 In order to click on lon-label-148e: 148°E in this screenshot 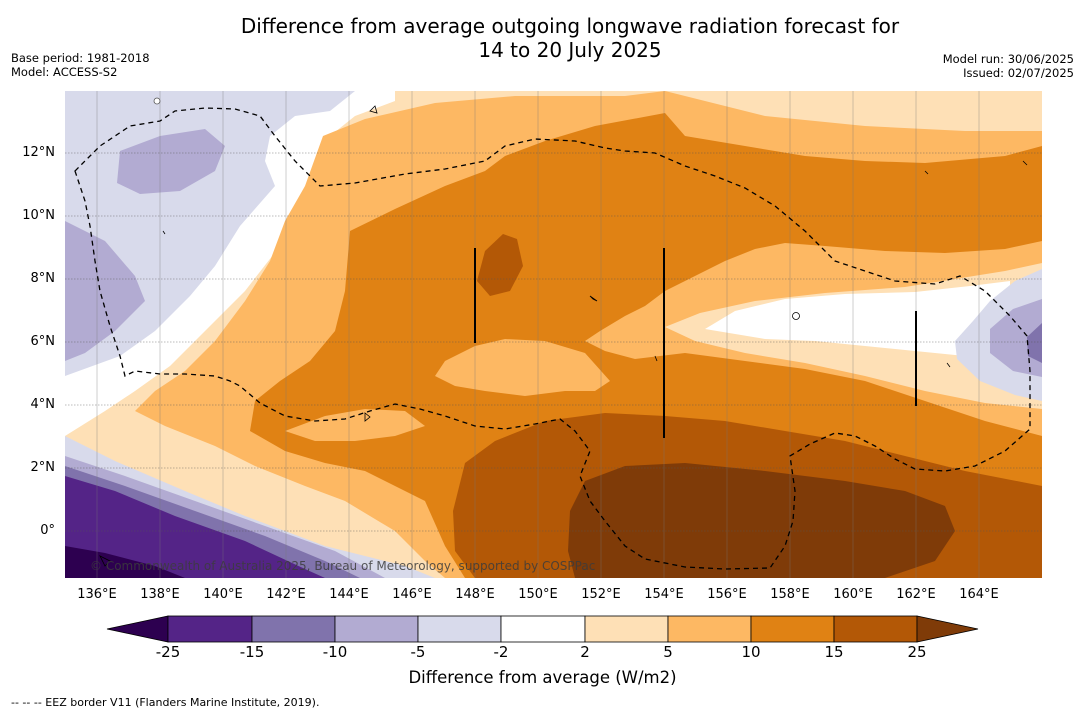, I will do `click(475, 594)`.